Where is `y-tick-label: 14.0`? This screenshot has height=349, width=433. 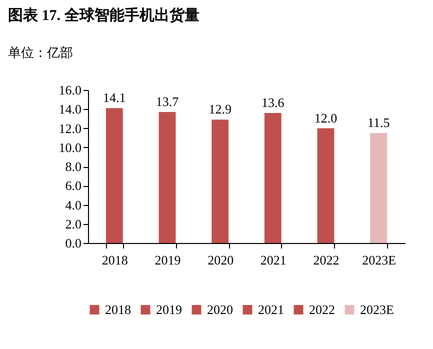
y-tick-label: 14.0 is located at coordinates (70, 109).